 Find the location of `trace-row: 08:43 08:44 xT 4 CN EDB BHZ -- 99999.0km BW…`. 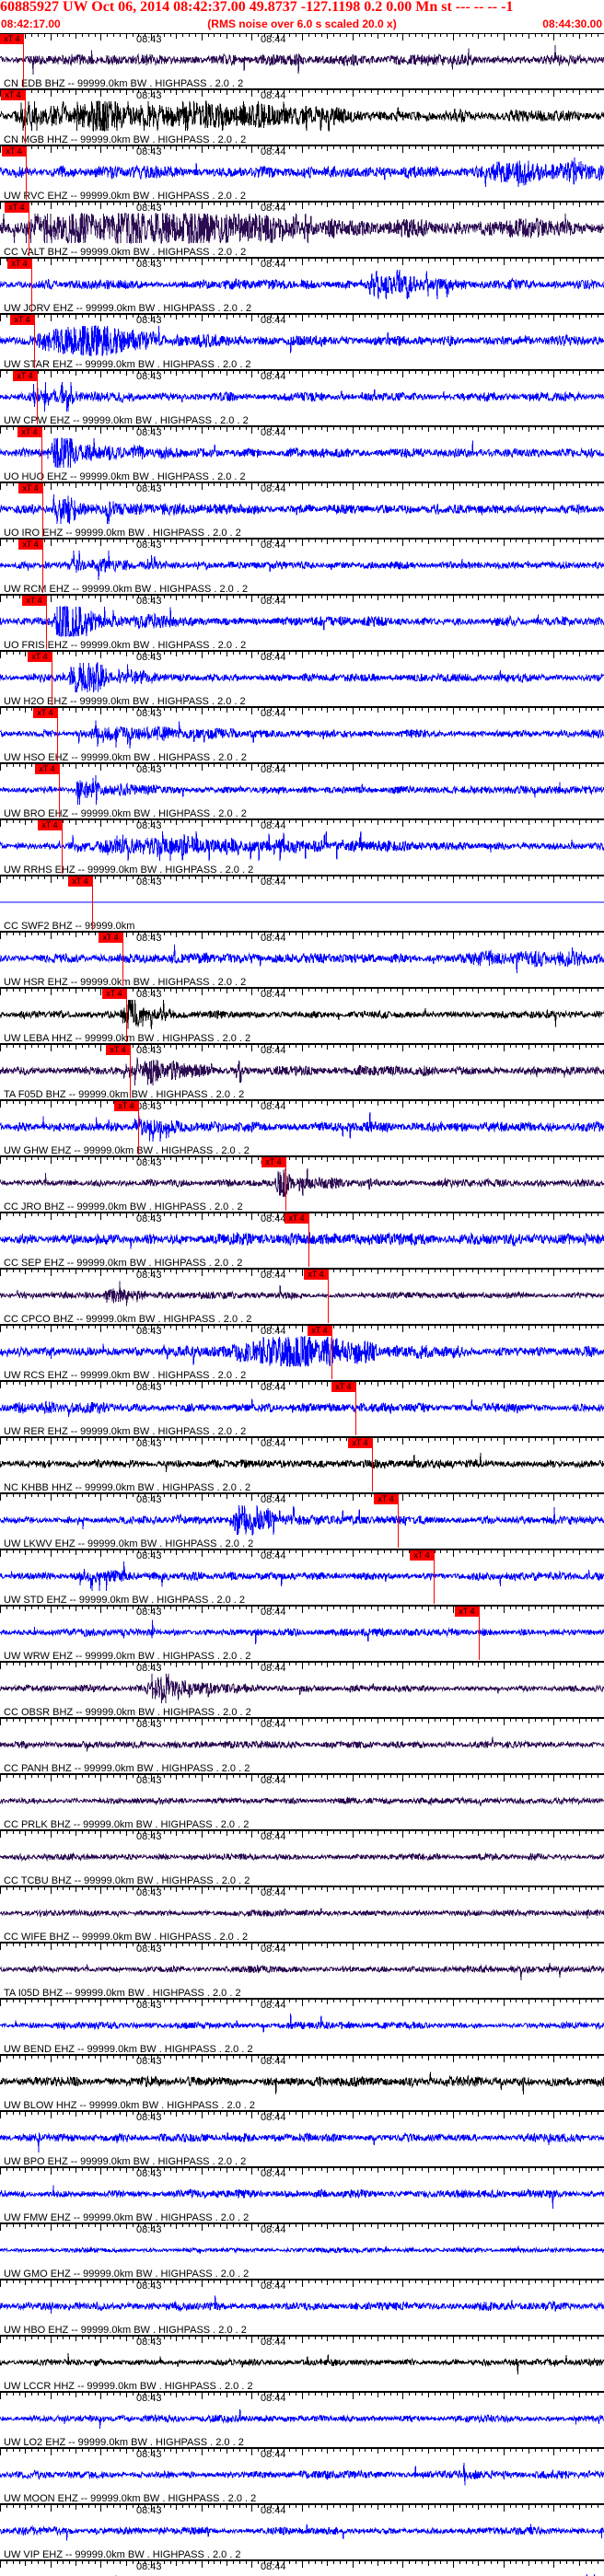

trace-row: 08:43 08:44 xT 4 CN EDB BHZ -- 99999.0km BW… is located at coordinates (302, 61).